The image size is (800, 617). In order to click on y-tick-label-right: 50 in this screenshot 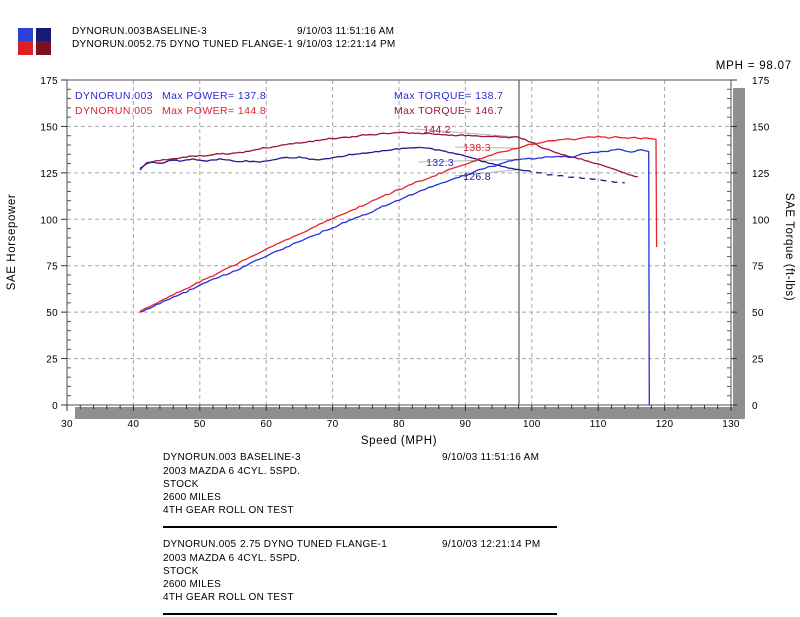, I will do `click(758, 313)`.